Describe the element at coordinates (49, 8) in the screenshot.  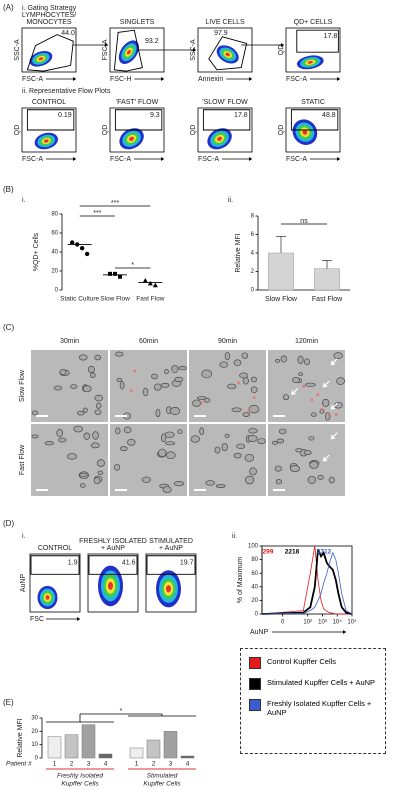
I see `section-title: i. Gating Strategy` at that location.